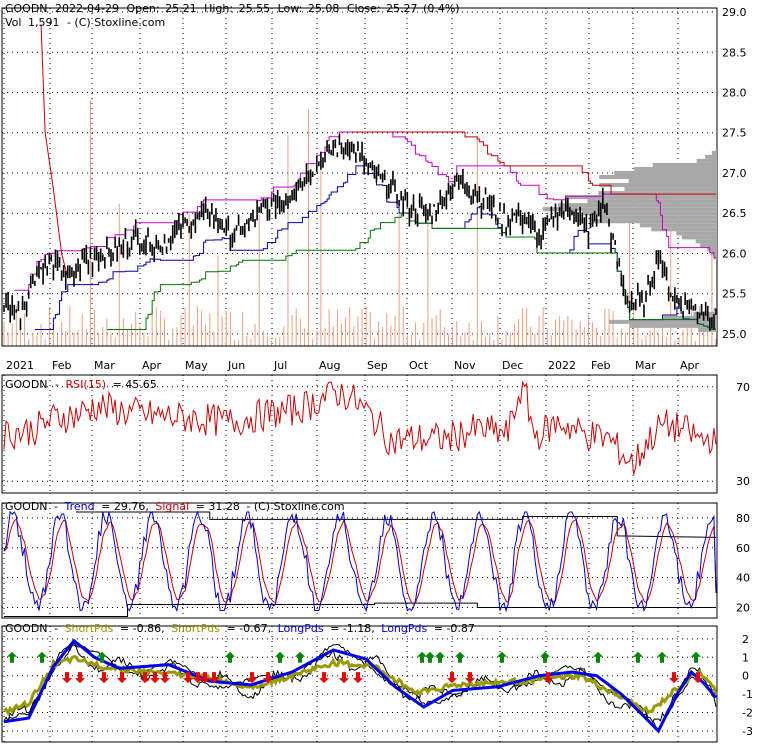  Describe the element at coordinates (20, 365) in the screenshot. I see `price-x-tick: 2021` at that location.